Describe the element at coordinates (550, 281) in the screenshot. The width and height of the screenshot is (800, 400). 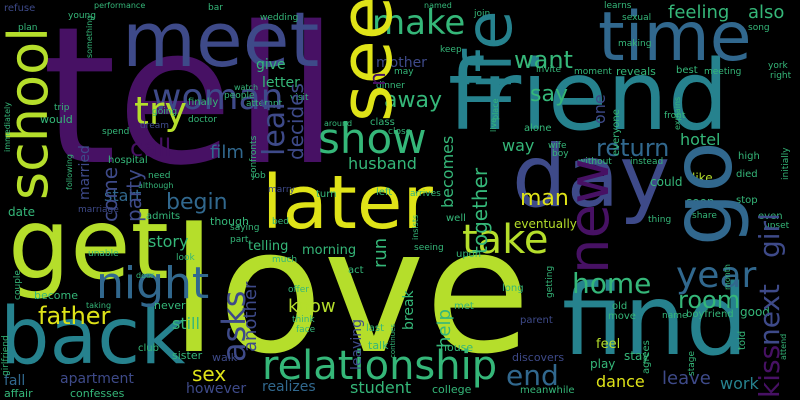
I see `word-getting: getting` at that location.